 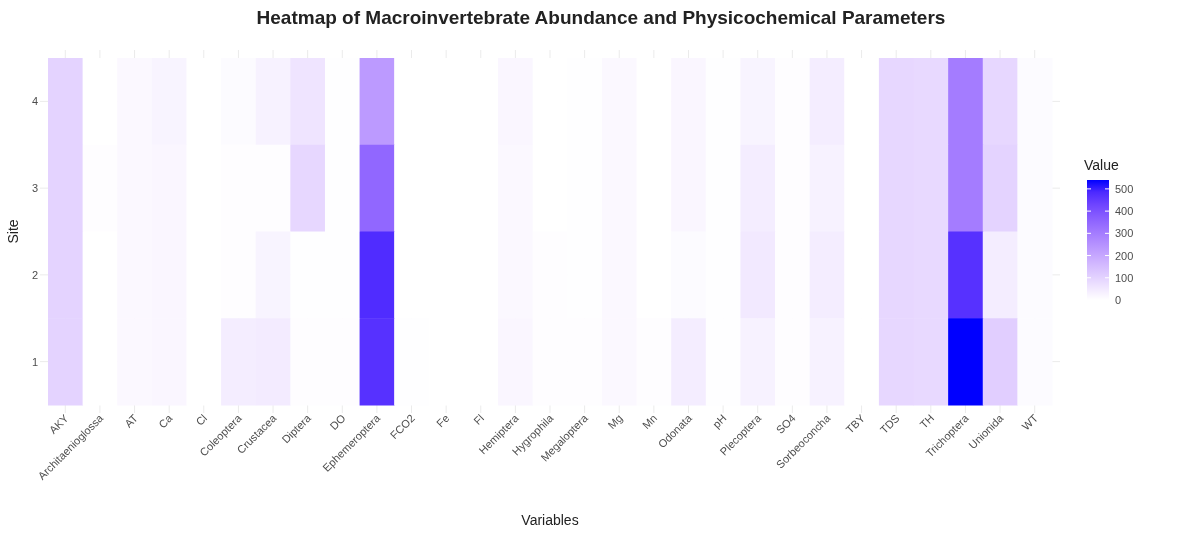 What do you see at coordinates (1101, 165) in the screenshot?
I see `legend-title: Value` at bounding box center [1101, 165].